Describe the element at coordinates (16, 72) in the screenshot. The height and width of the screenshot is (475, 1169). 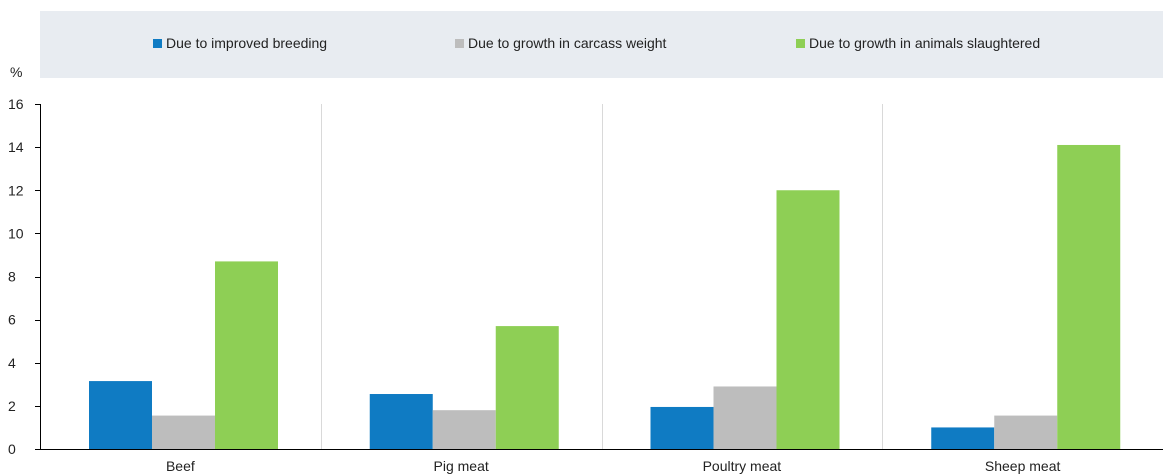
I see `y-axis-unit-label: %` at that location.